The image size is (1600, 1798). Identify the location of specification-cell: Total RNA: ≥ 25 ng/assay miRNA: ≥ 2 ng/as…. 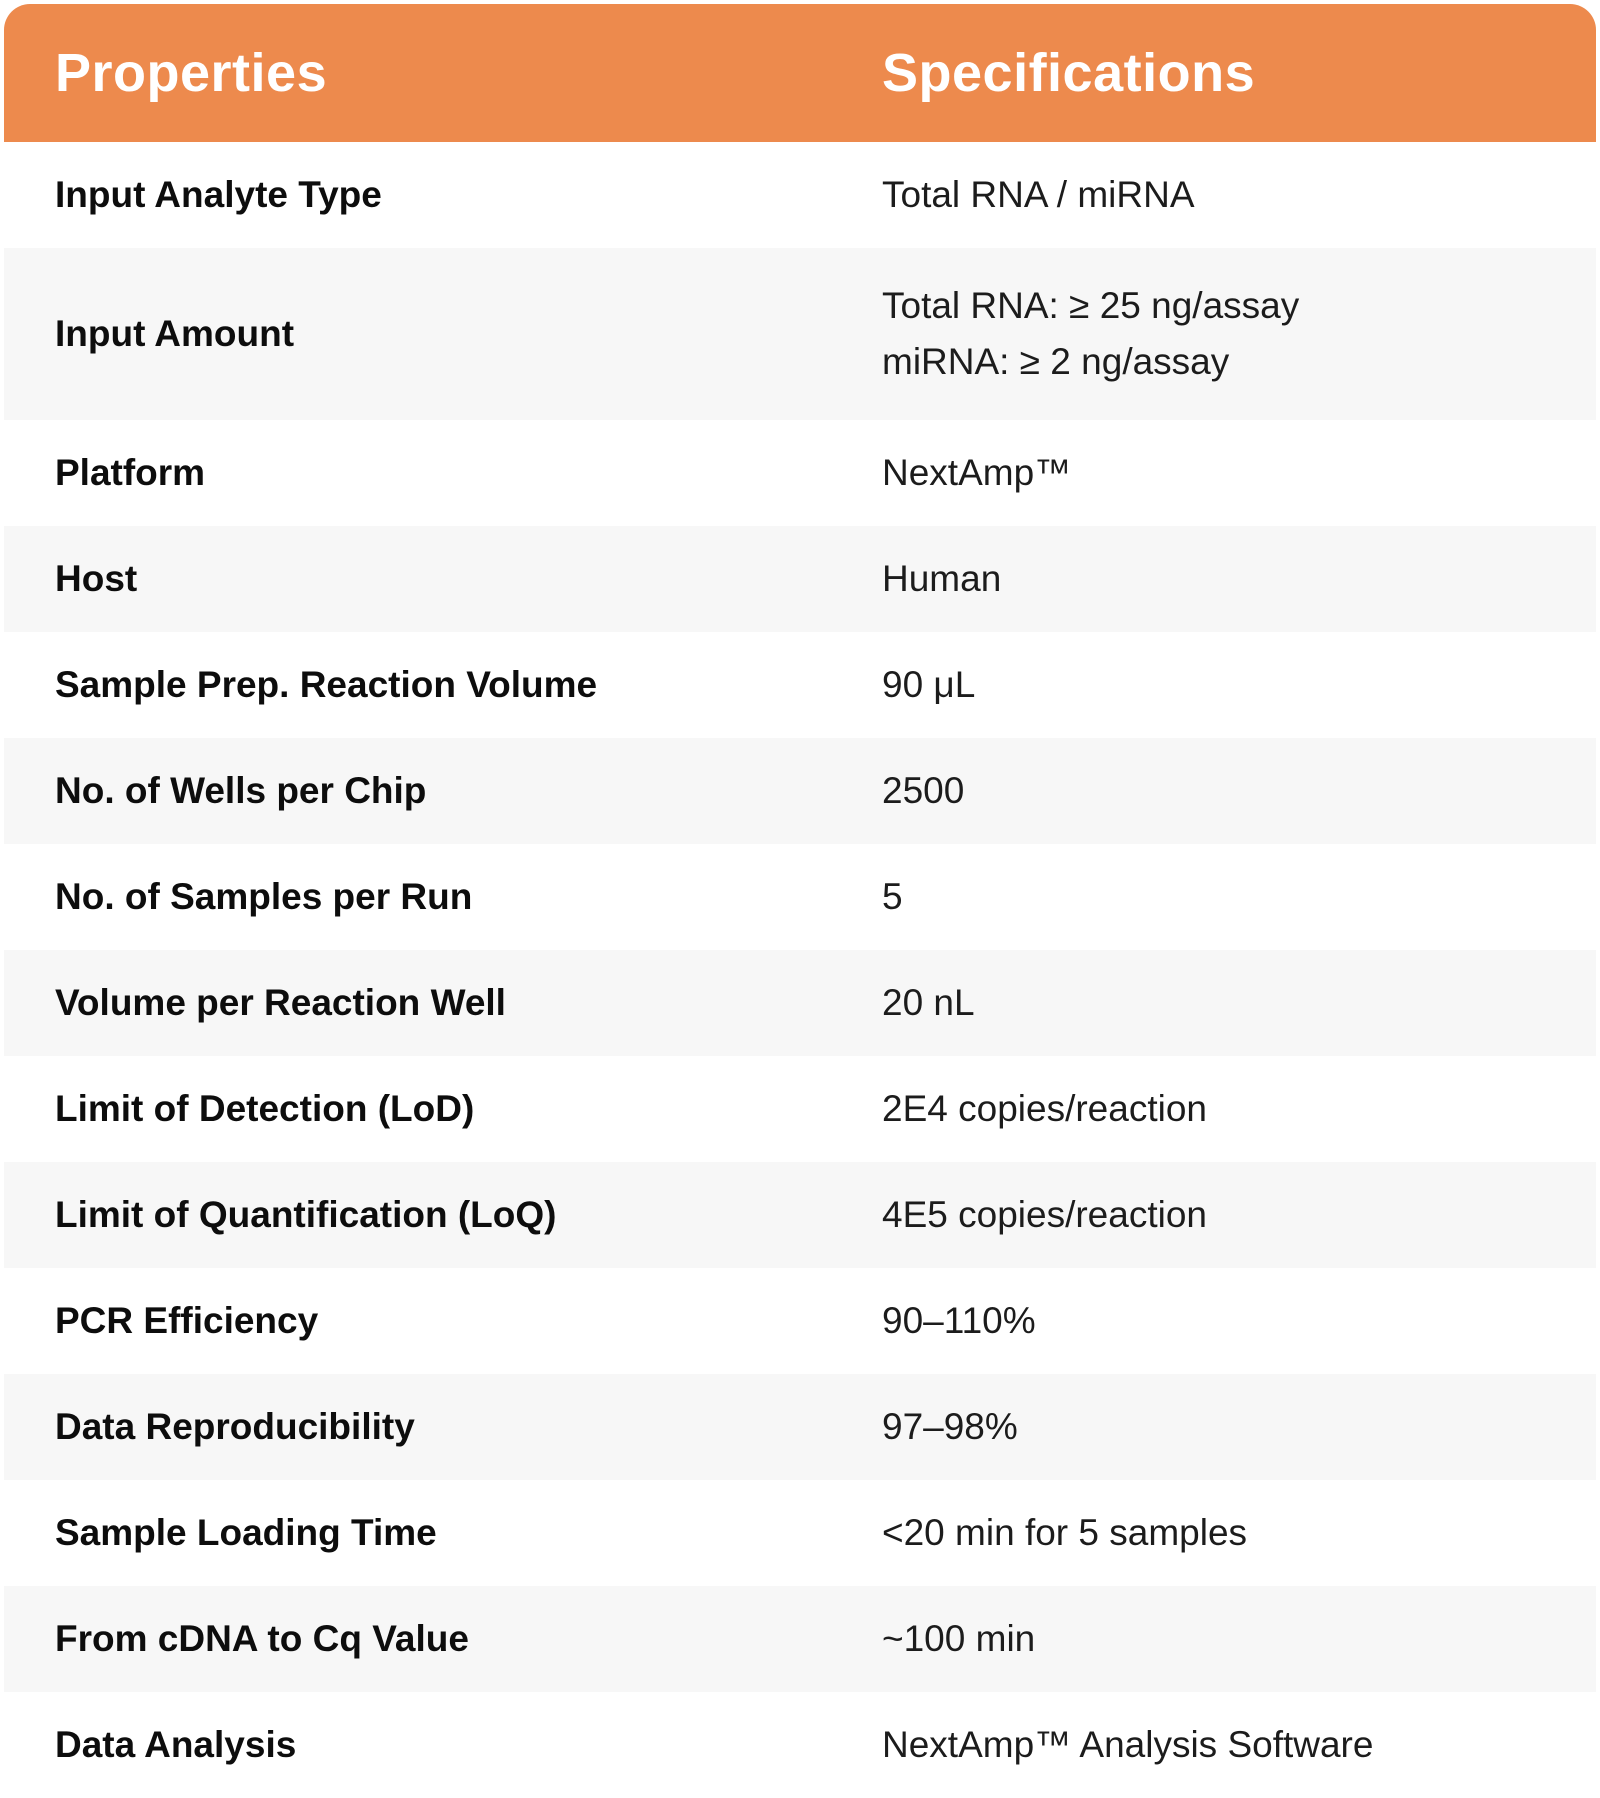
(1091, 333).